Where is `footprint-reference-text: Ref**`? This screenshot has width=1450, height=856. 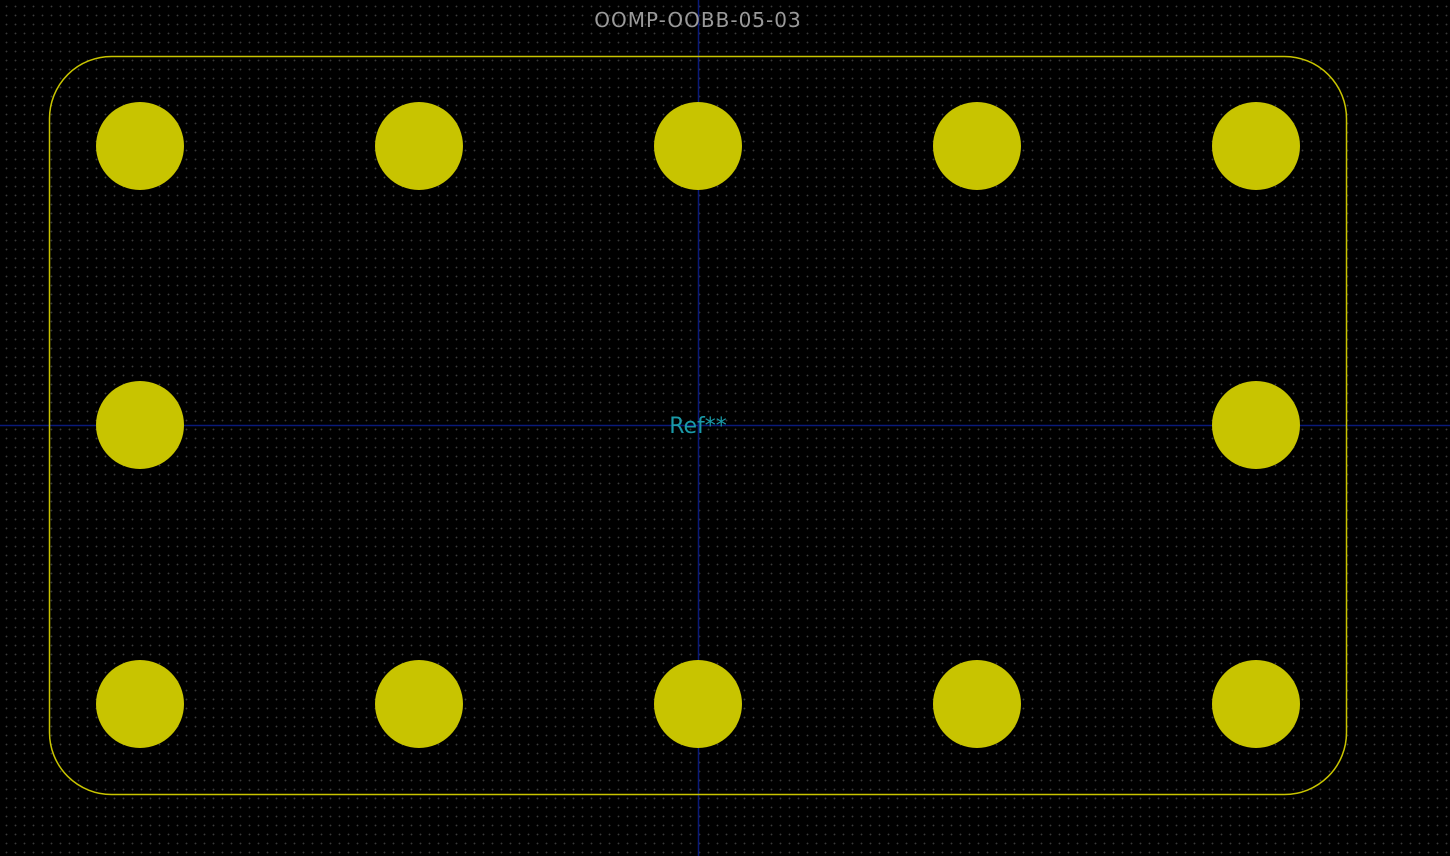
footprint-reference-text: Ref** is located at coordinates (698, 426).